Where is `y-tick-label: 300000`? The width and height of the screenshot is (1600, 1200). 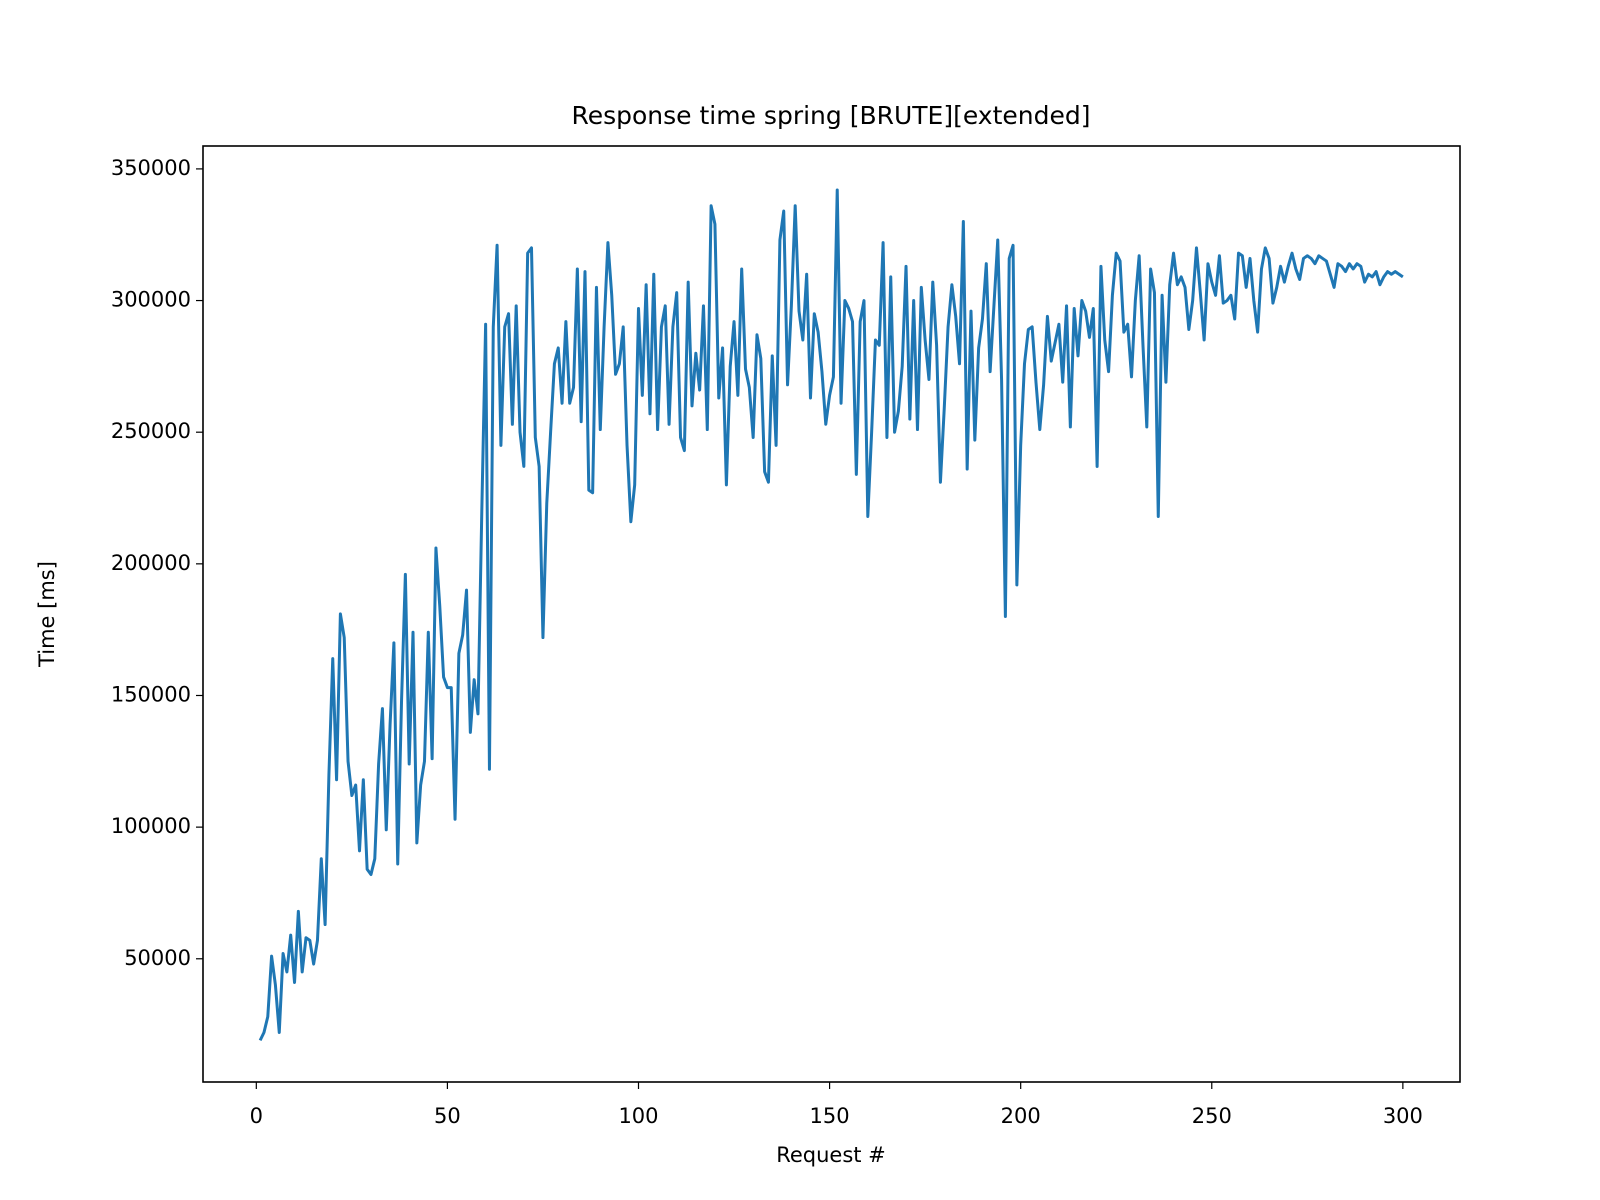 y-tick-label: 300000 is located at coordinates (151, 300).